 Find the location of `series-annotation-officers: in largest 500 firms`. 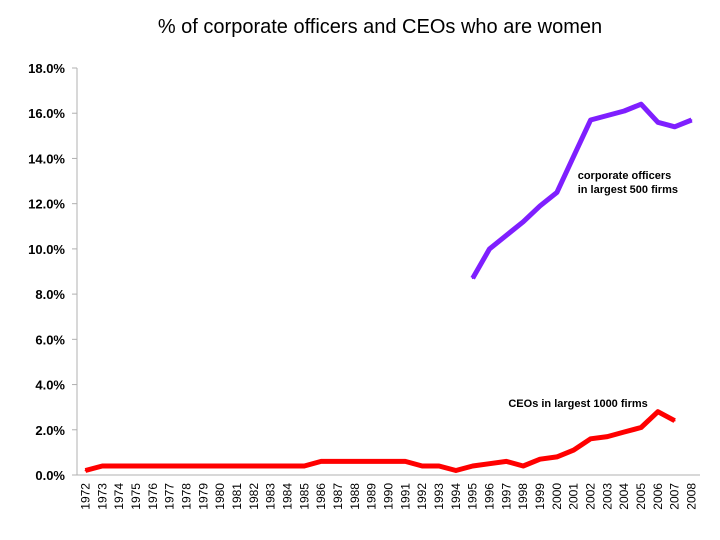

series-annotation-officers: in largest 500 firms is located at coordinates (628, 190).